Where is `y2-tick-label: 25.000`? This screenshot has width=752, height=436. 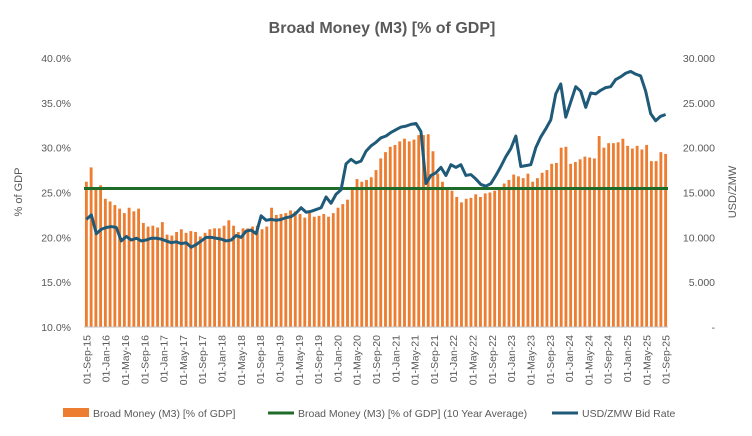
y2-tick-label: 25.000 is located at coordinates (699, 104).